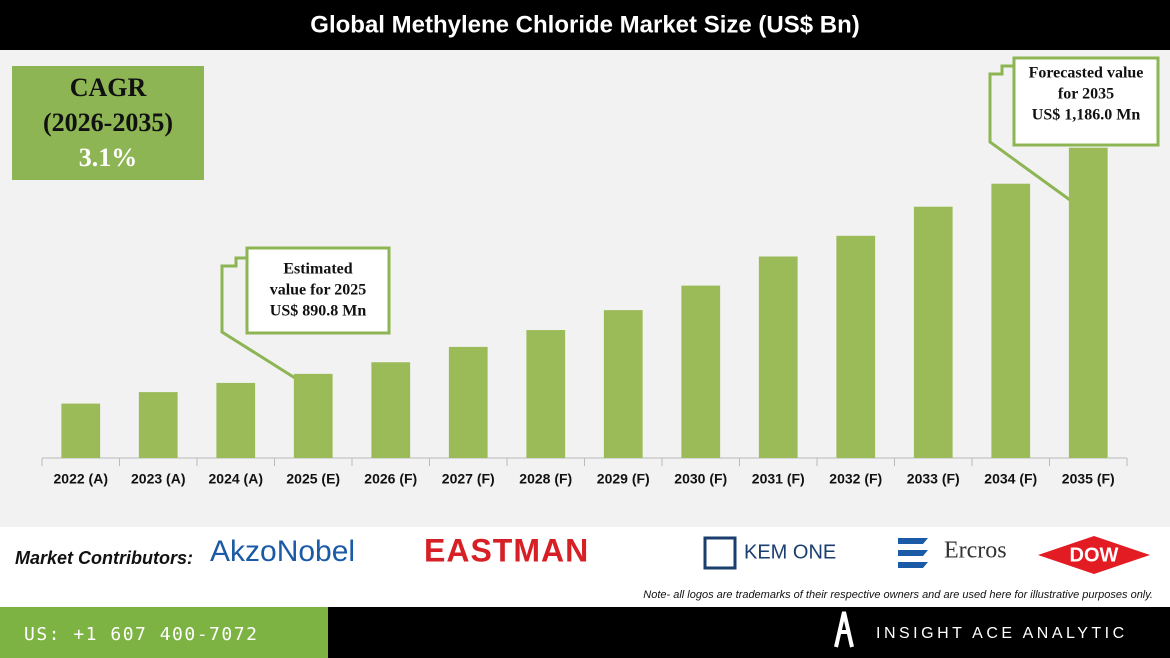  What do you see at coordinates (749, 632) in the screenshot?
I see `footer-right` at bounding box center [749, 632].